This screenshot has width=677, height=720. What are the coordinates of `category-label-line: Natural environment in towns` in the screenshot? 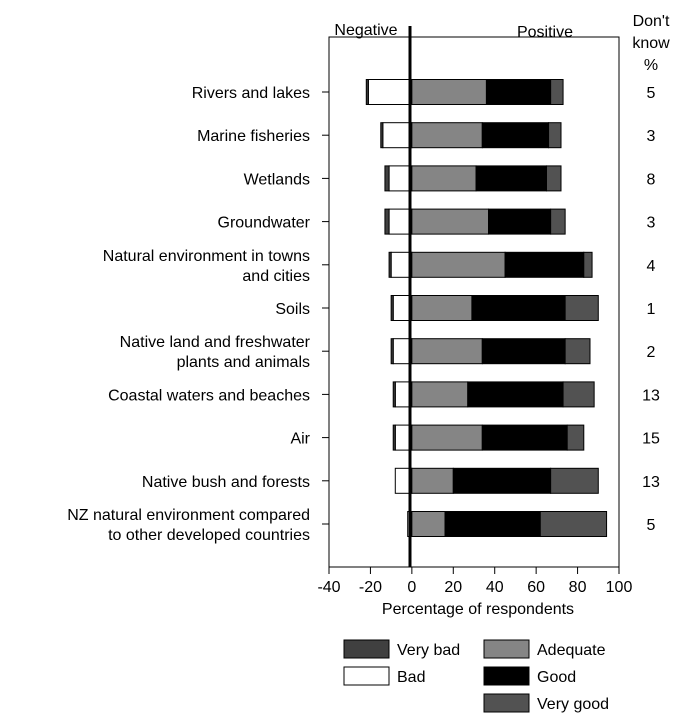 It's located at (206, 256).